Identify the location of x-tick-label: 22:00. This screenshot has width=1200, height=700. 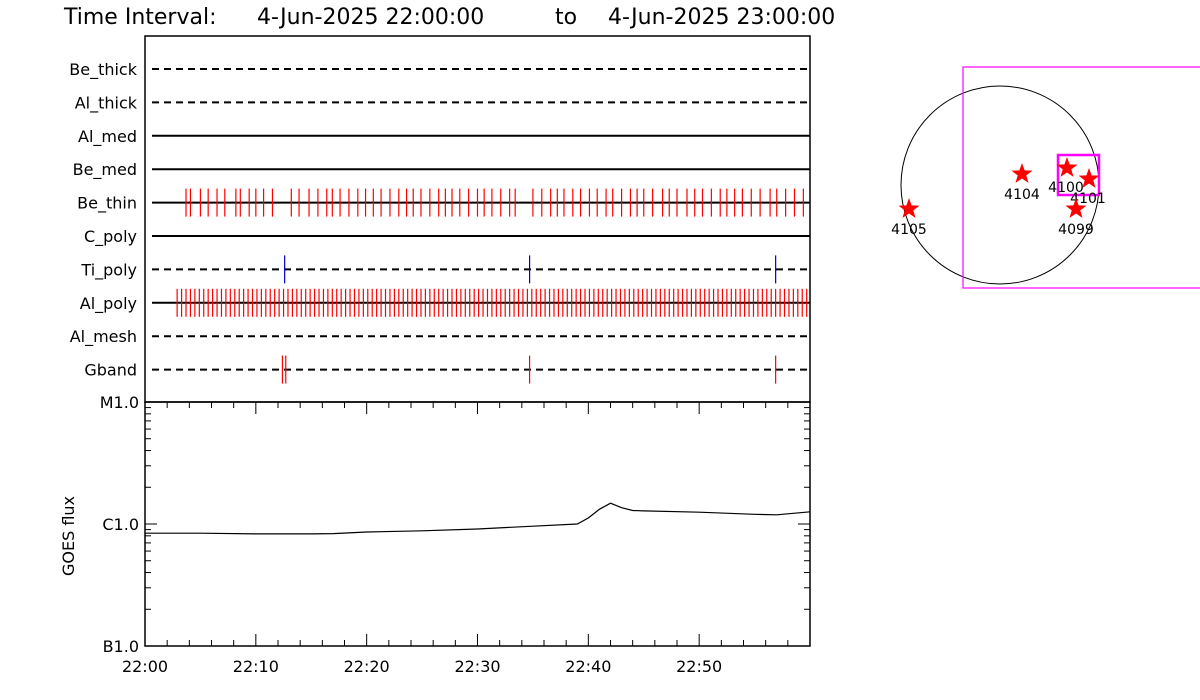
(145, 666).